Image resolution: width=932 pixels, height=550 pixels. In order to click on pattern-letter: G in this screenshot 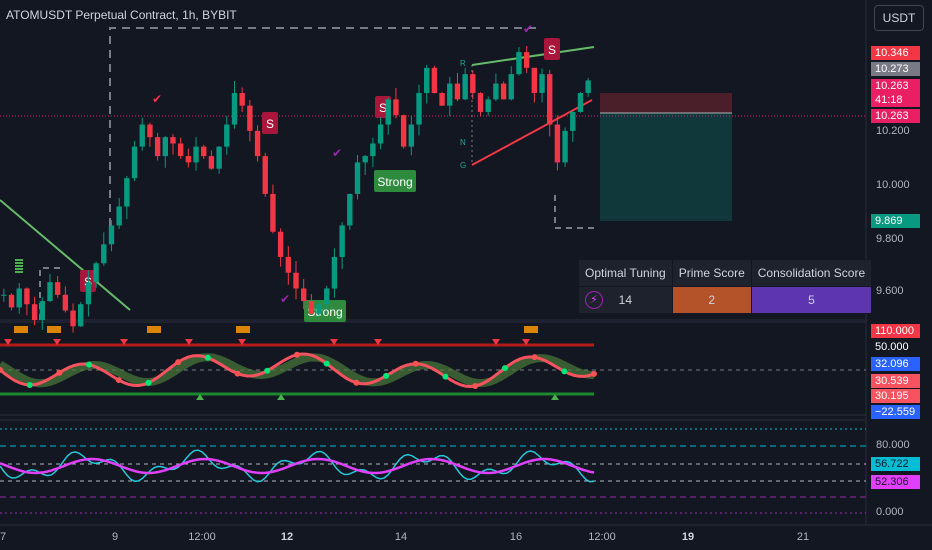, I will do `click(463, 165)`.